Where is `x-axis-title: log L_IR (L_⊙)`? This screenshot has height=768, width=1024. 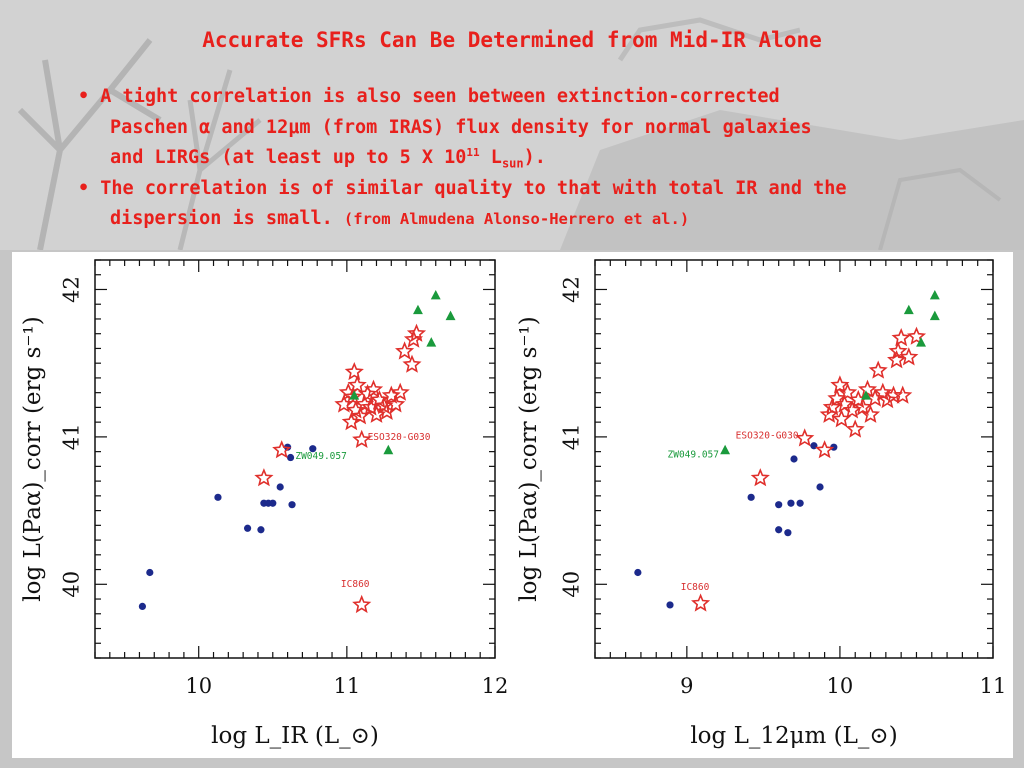 x-axis-title: log L_IR (L_⊙) is located at coordinates (295, 736).